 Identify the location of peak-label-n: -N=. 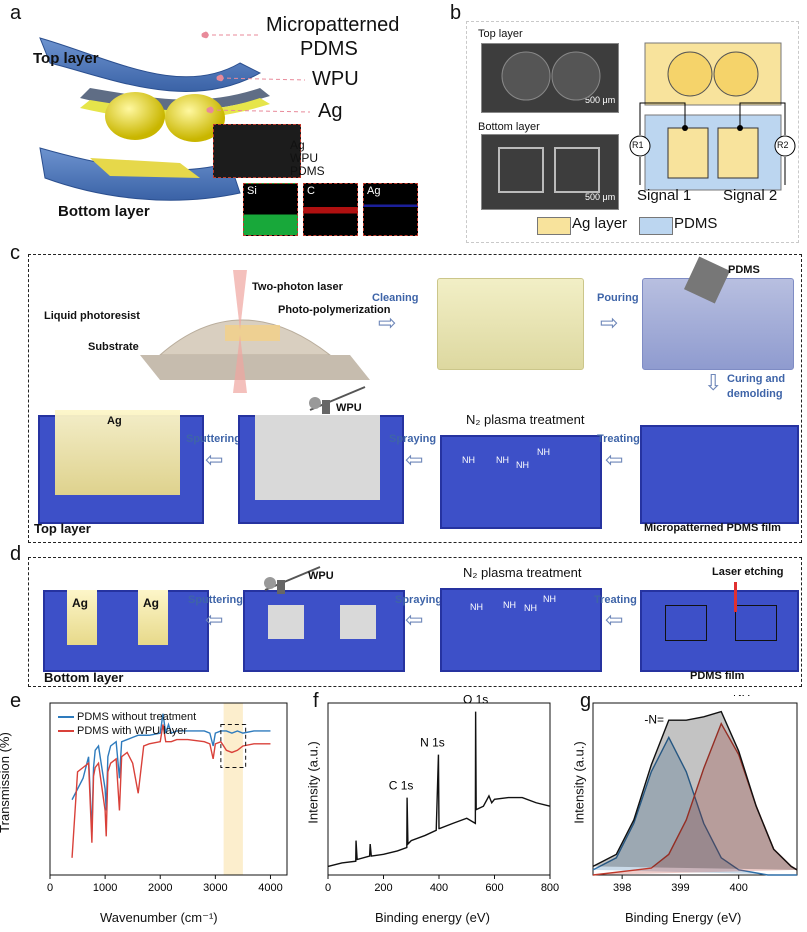
(654, 720).